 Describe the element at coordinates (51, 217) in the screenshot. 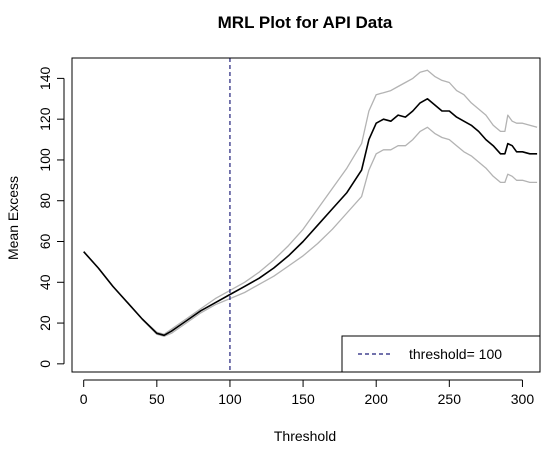

I see `y-axis: 0 20 40 60 80 100 120 140` at that location.